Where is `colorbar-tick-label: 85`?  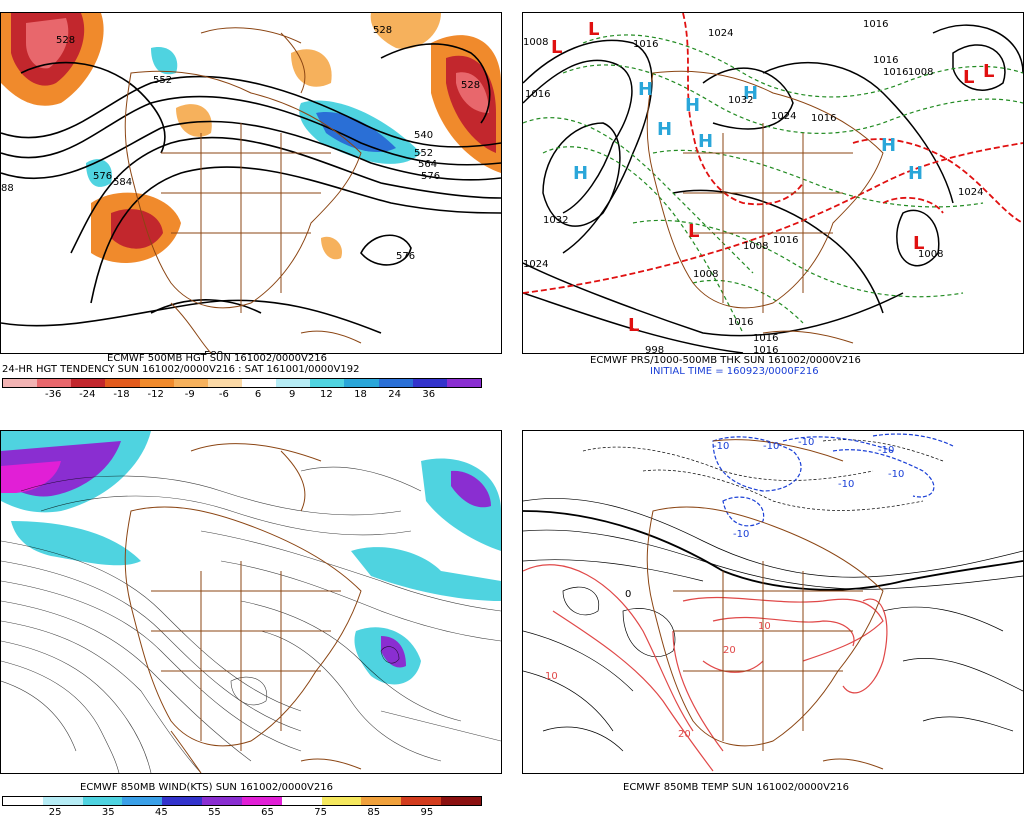
colorbar-tick-label: 85 is located at coordinates (374, 812).